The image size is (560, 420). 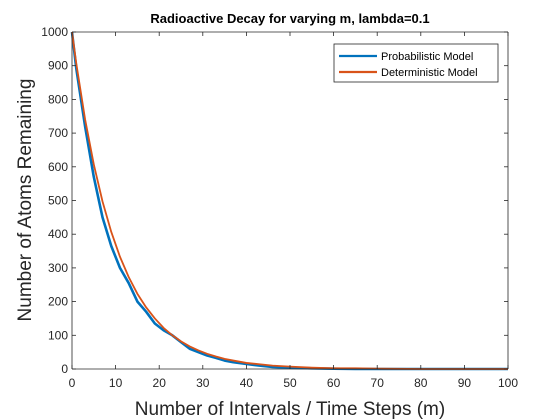 What do you see at coordinates (290, 383) in the screenshot?
I see `x-tick-label: 50` at bounding box center [290, 383].